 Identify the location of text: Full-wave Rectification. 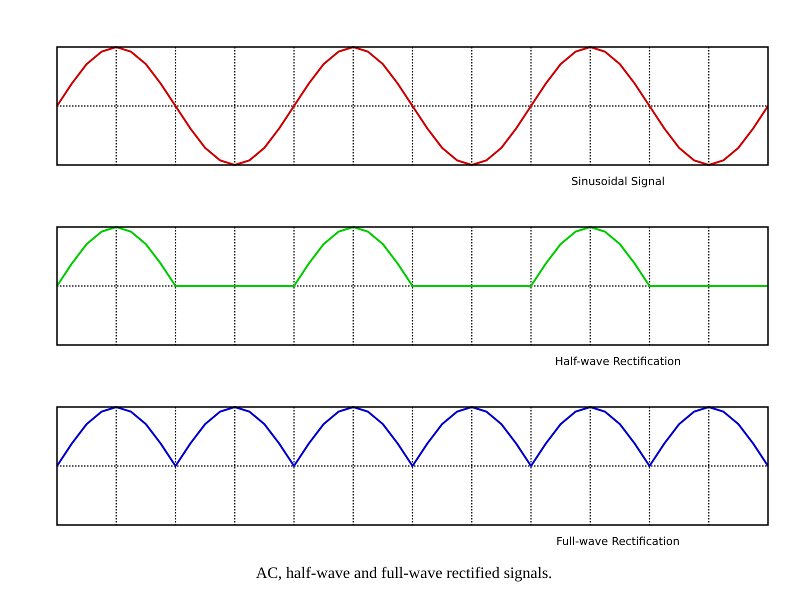
(618, 541).